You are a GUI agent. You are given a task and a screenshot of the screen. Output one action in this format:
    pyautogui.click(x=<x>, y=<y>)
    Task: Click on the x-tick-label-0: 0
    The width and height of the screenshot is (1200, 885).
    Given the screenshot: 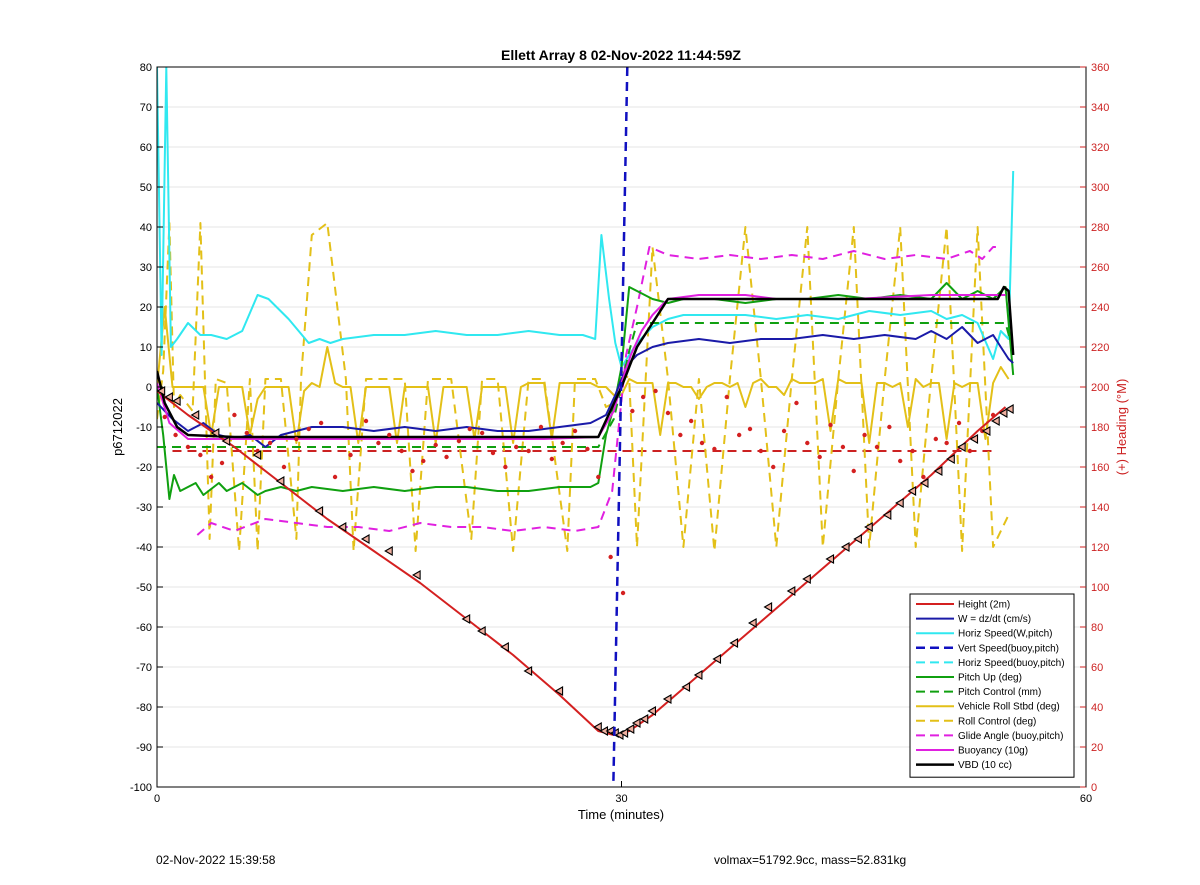 What is the action you would take?
    pyautogui.click(x=157, y=799)
    